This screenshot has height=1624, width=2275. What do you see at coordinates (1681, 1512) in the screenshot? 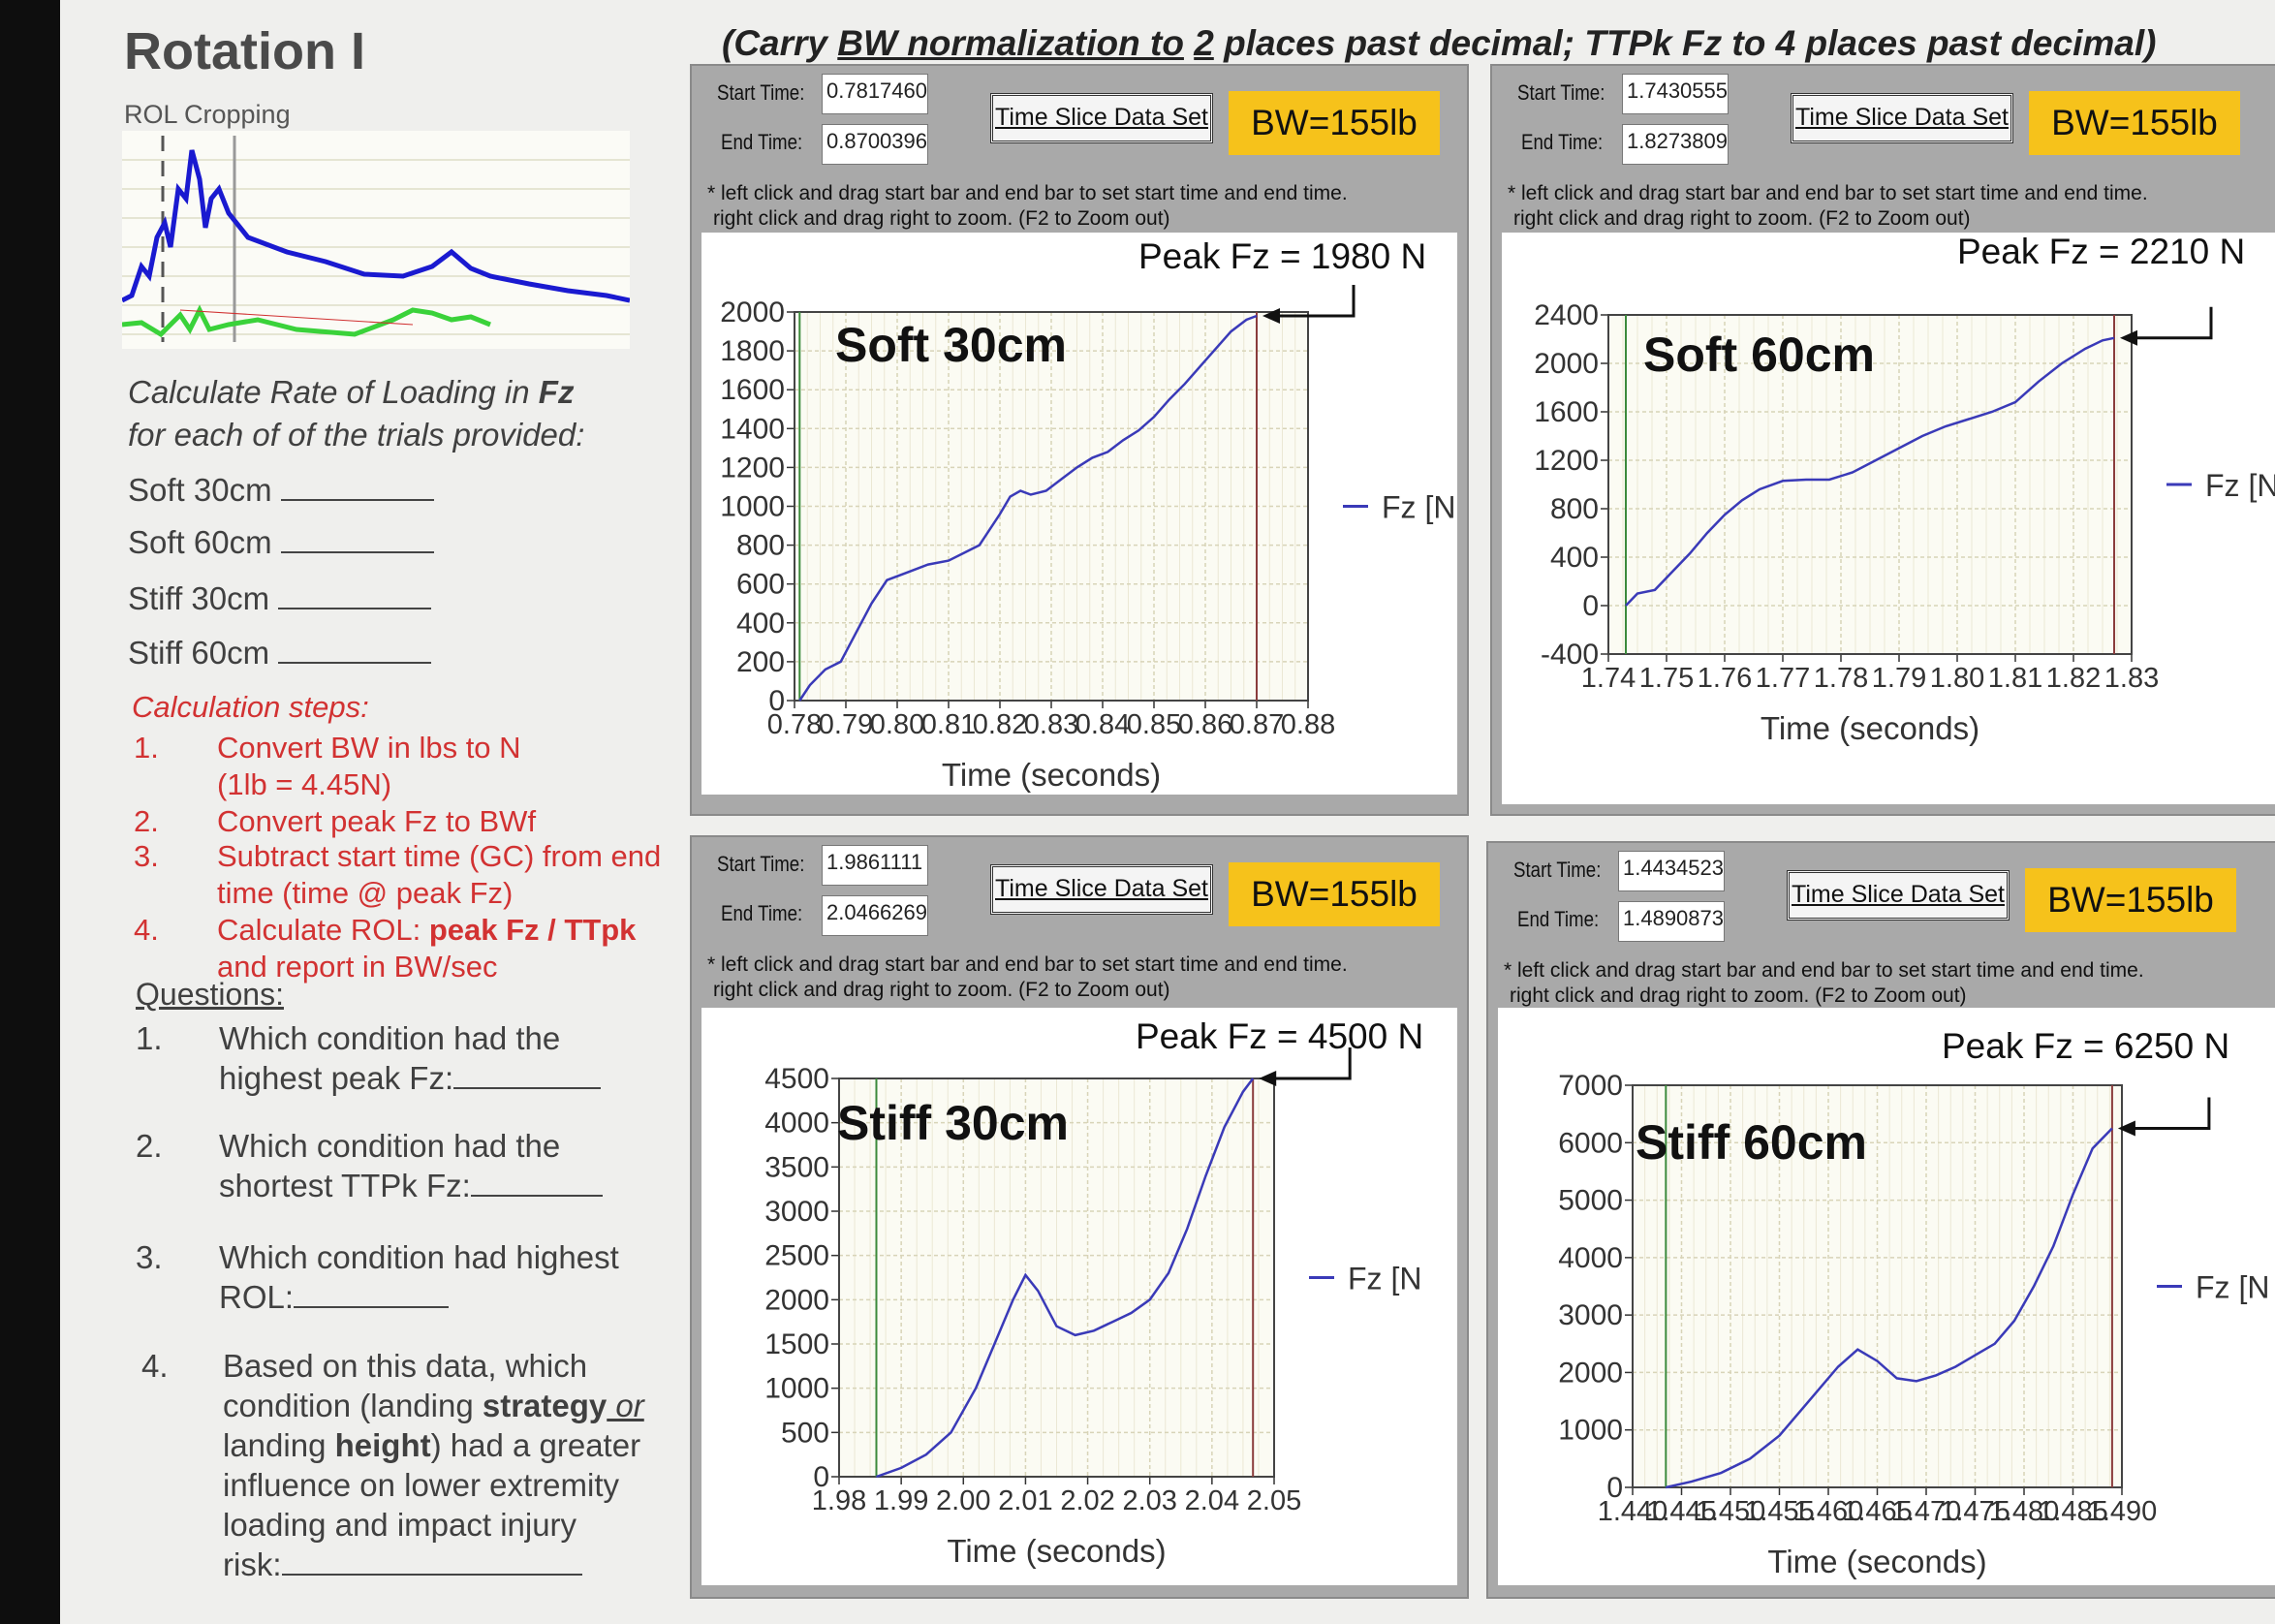
I see `x-tick-label: 1.445` at bounding box center [1681, 1512].